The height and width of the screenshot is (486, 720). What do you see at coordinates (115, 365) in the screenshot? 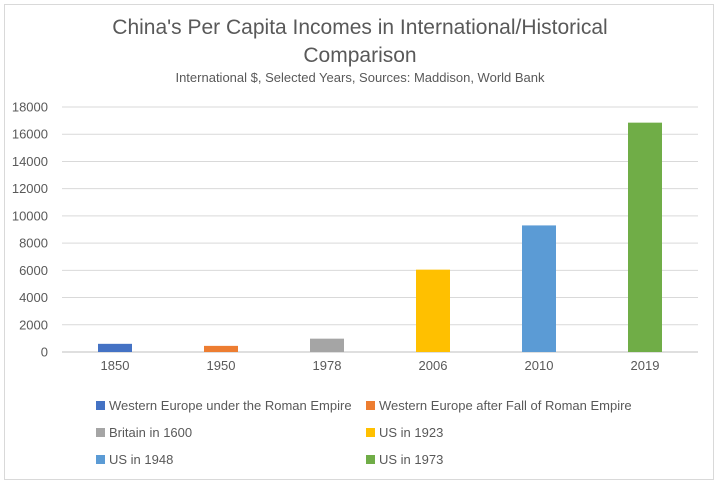
I see `x-tick-label: 1850` at bounding box center [115, 365].